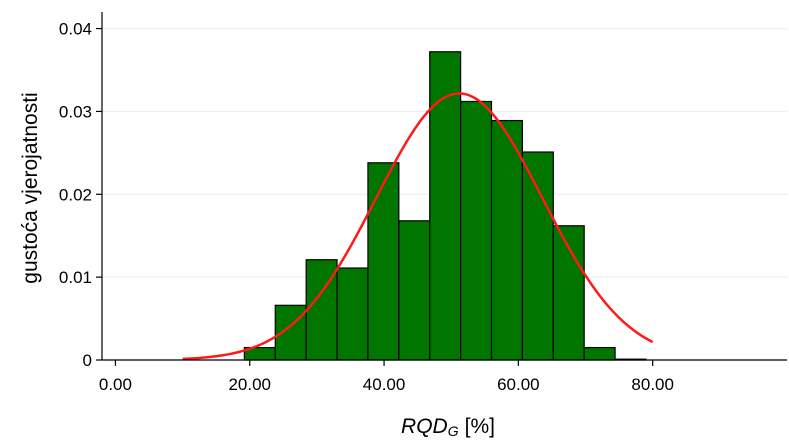 The image size is (789, 443). Describe the element at coordinates (424, 426) in the screenshot. I see `x-axis-title-main: RQD` at that location.